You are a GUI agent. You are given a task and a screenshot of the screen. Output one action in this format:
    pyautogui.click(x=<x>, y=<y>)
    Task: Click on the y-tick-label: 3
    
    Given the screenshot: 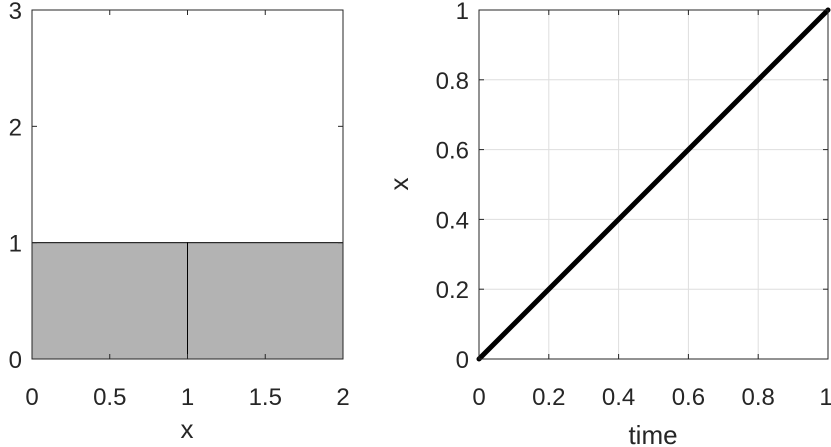 What is the action you would take?
    pyautogui.click(x=15, y=12)
    